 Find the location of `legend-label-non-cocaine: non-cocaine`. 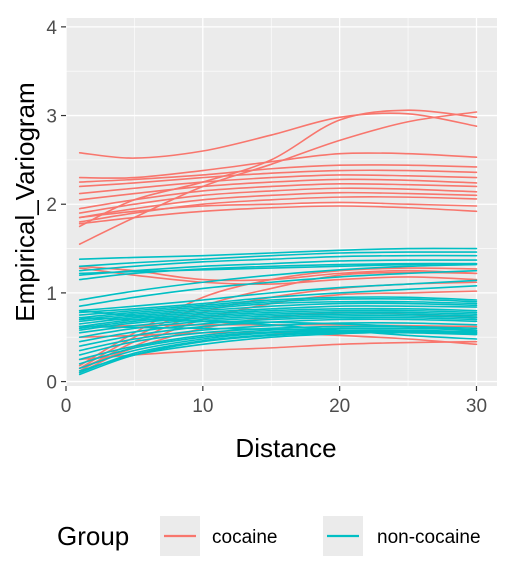

legend-label-non-cocaine: non-cocaine is located at coordinates (429, 537).